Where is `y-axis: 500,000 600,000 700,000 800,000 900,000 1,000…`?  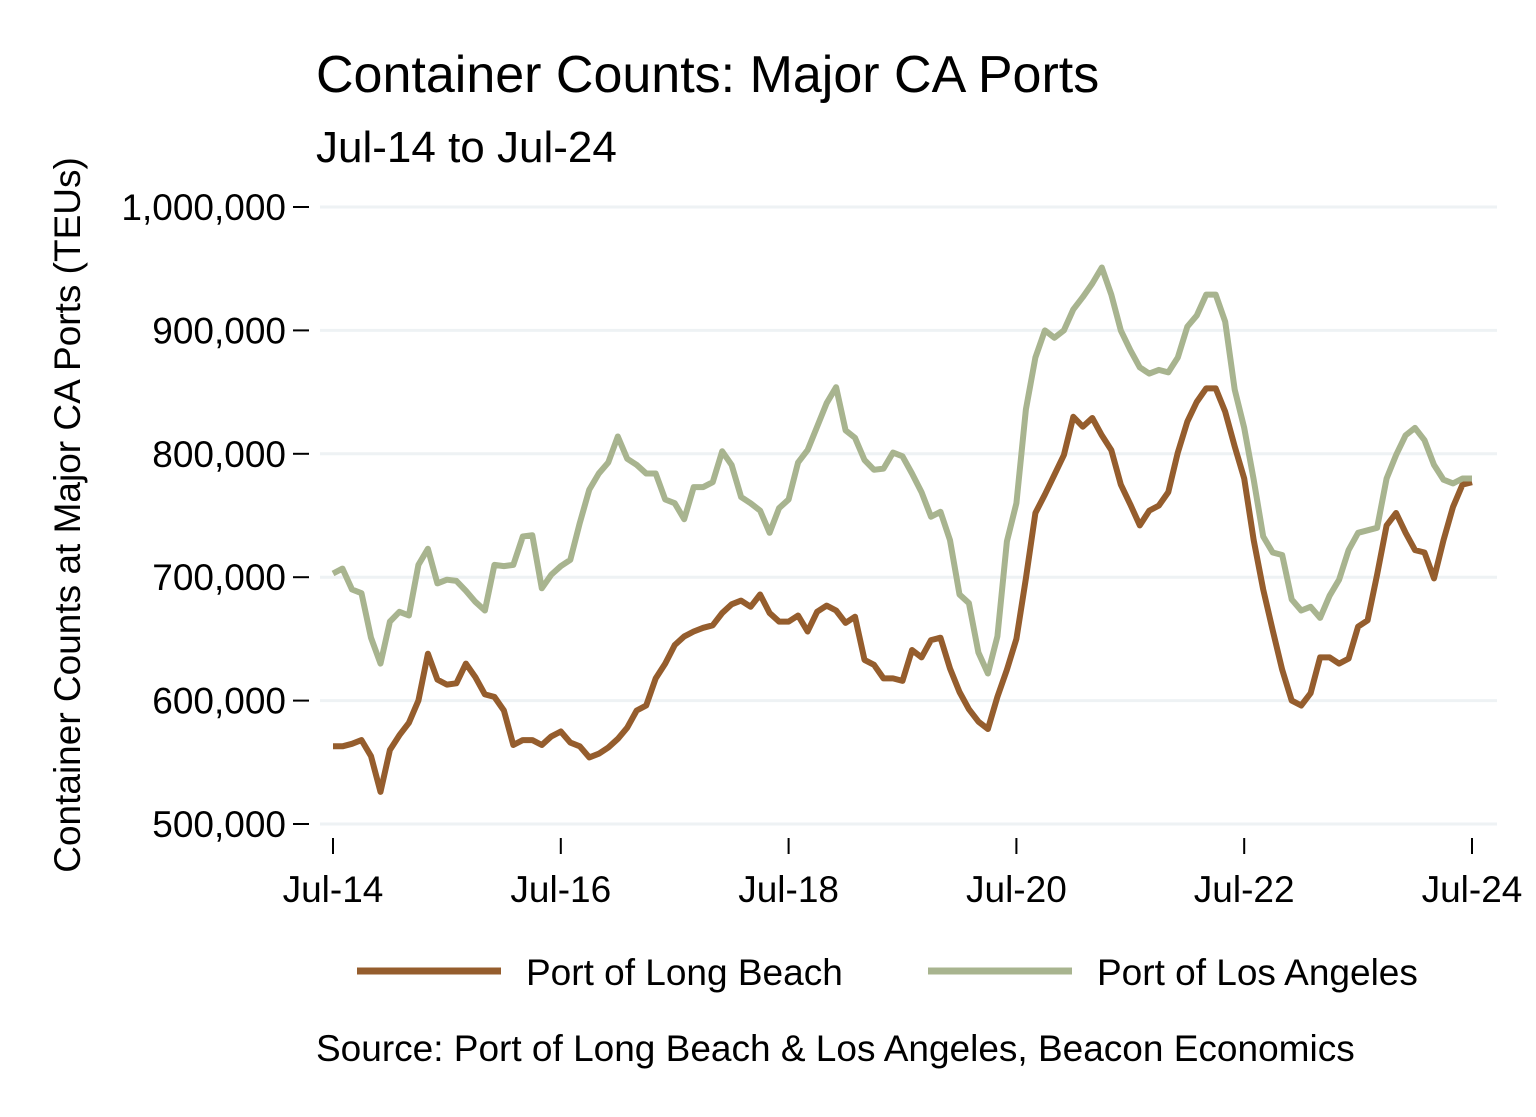 y-axis: 500,000 600,000 700,000 800,000 900,000 1,000… is located at coordinates (215, 516).